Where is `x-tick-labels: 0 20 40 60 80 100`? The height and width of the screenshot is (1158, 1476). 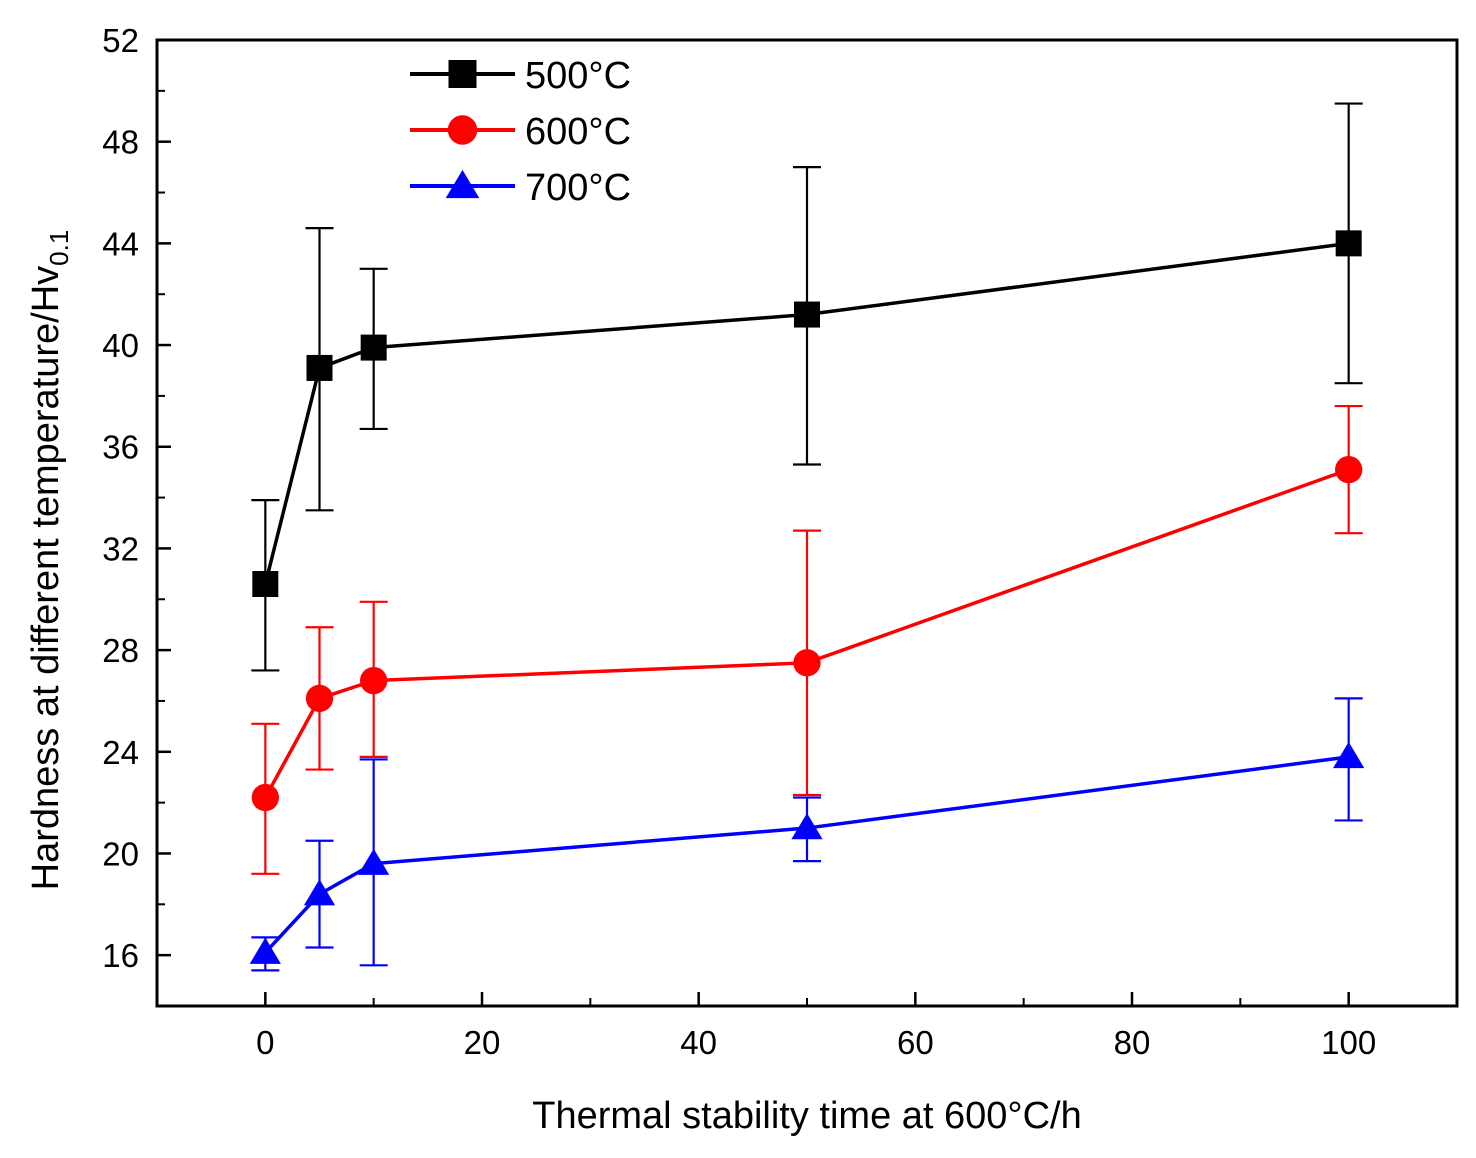
x-tick-labels: 0 20 40 60 80 100 is located at coordinates (816, 1042).